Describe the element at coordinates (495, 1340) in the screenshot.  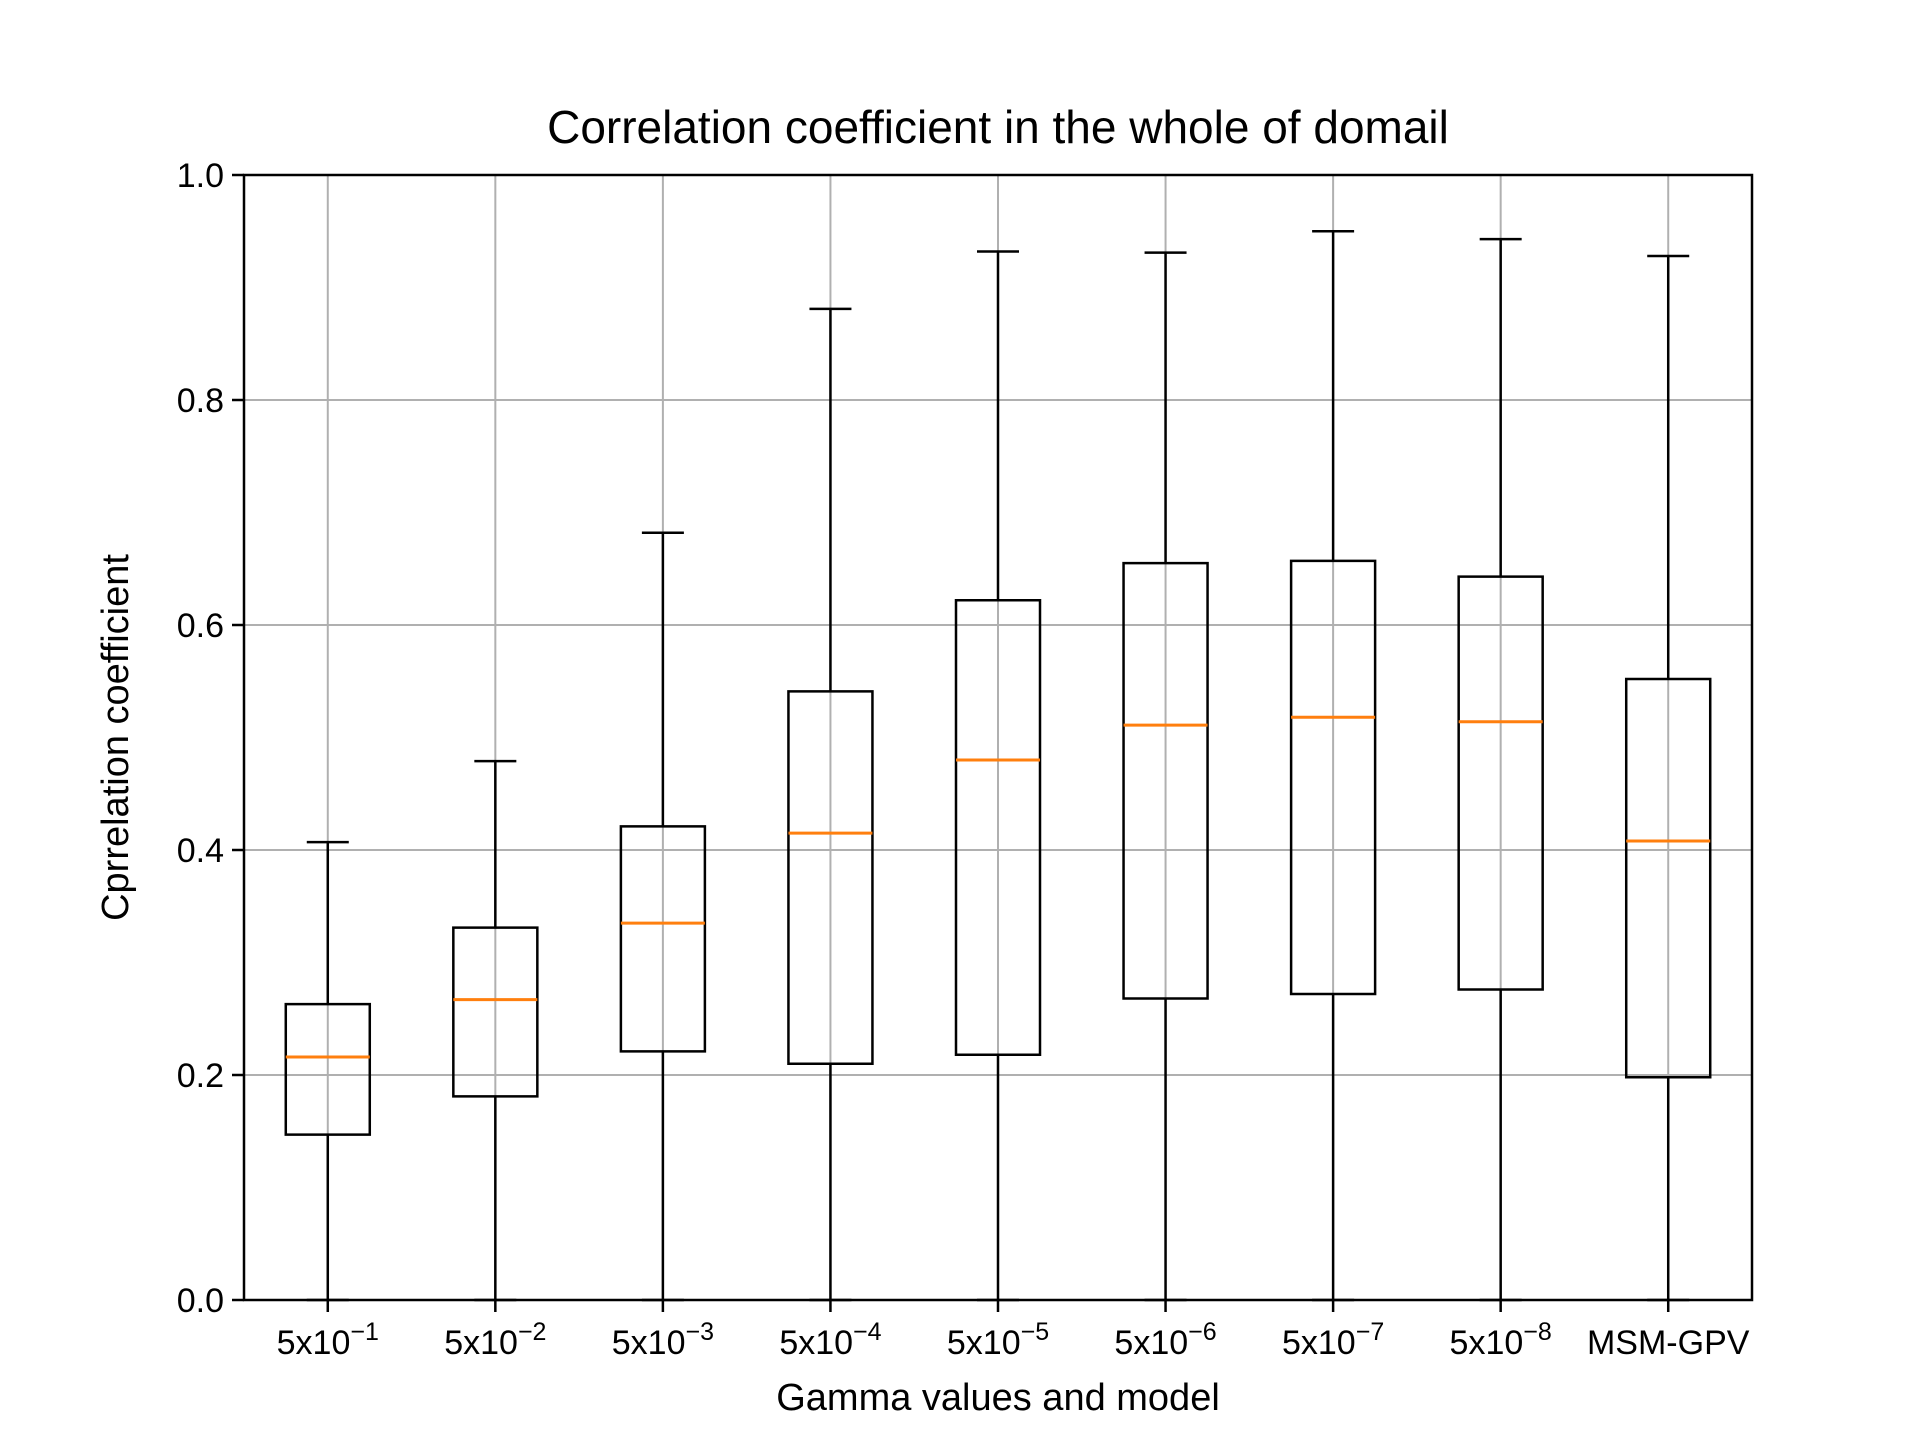
I see `x-tick-label: 5x10⁻²` at that location.